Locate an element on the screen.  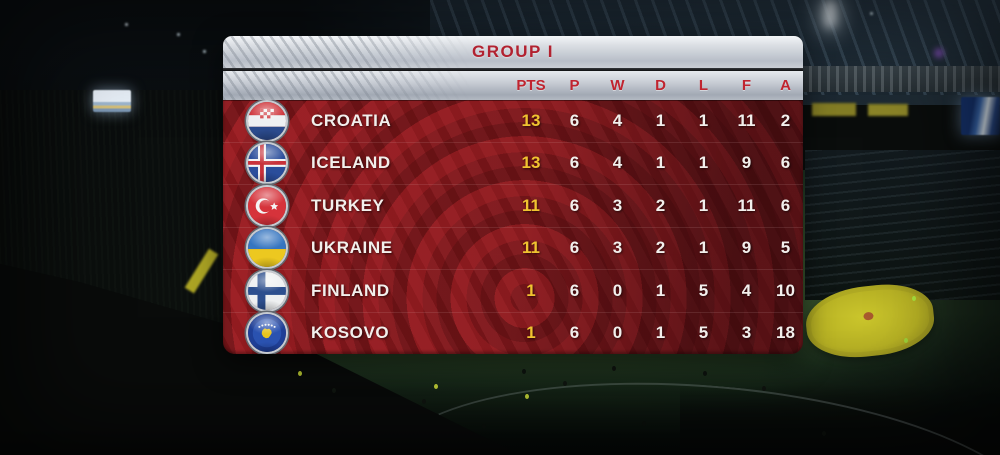
table-header-row: PTS P W D L F A is located at coordinates (513, 85).